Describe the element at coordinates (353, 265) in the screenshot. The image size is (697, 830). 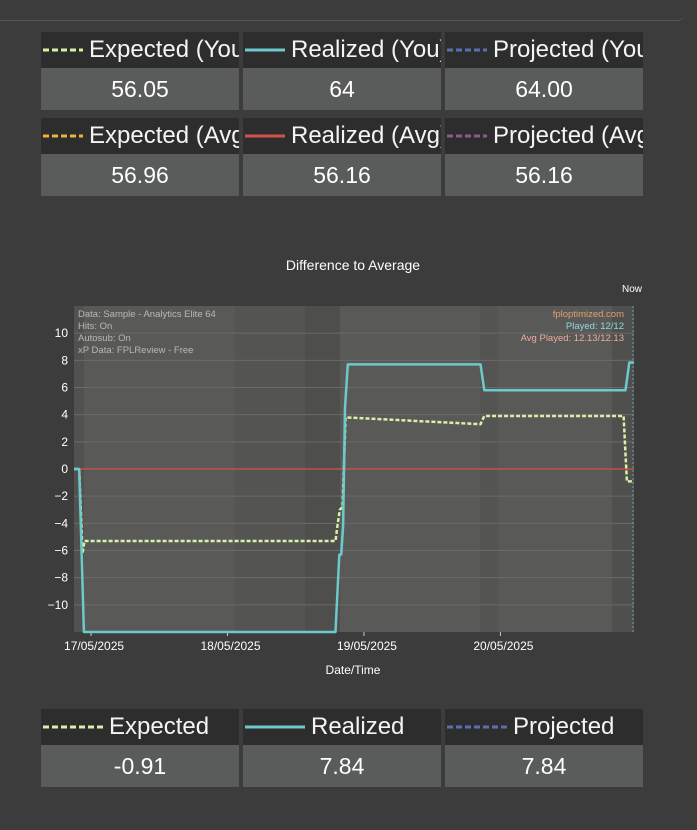
I see `chart-title: Difference to Average` at that location.